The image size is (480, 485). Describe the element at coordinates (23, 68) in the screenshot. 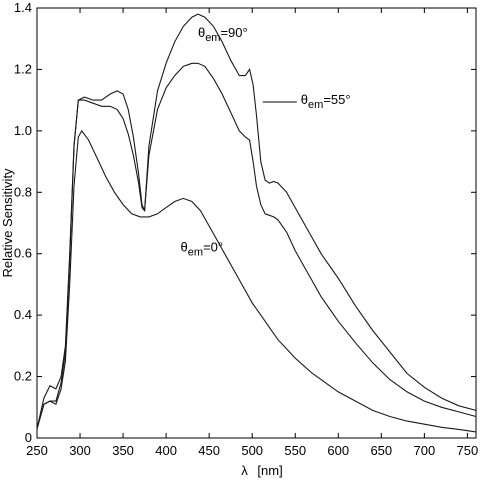

I see `y-tick-label: 1.2` at that location.